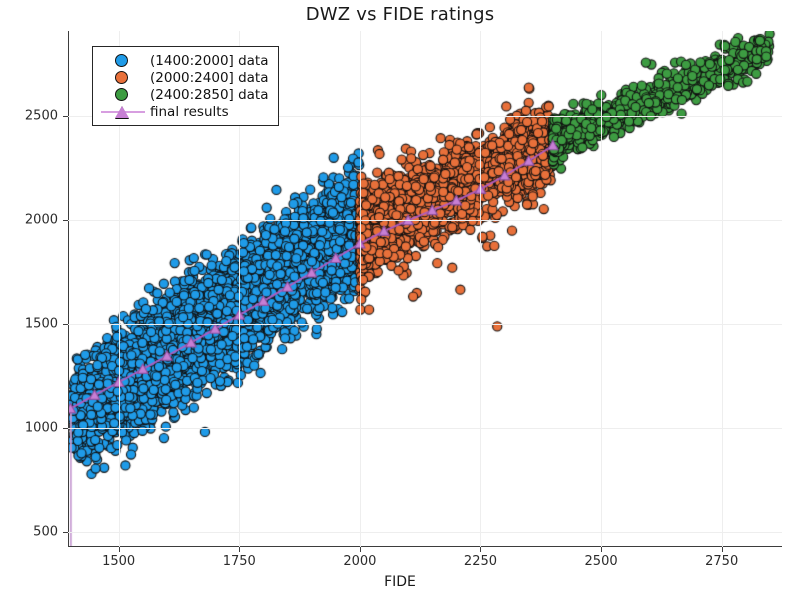  I want to click on chart-title: DWZ vs FIDE ratings, so click(400, 14).